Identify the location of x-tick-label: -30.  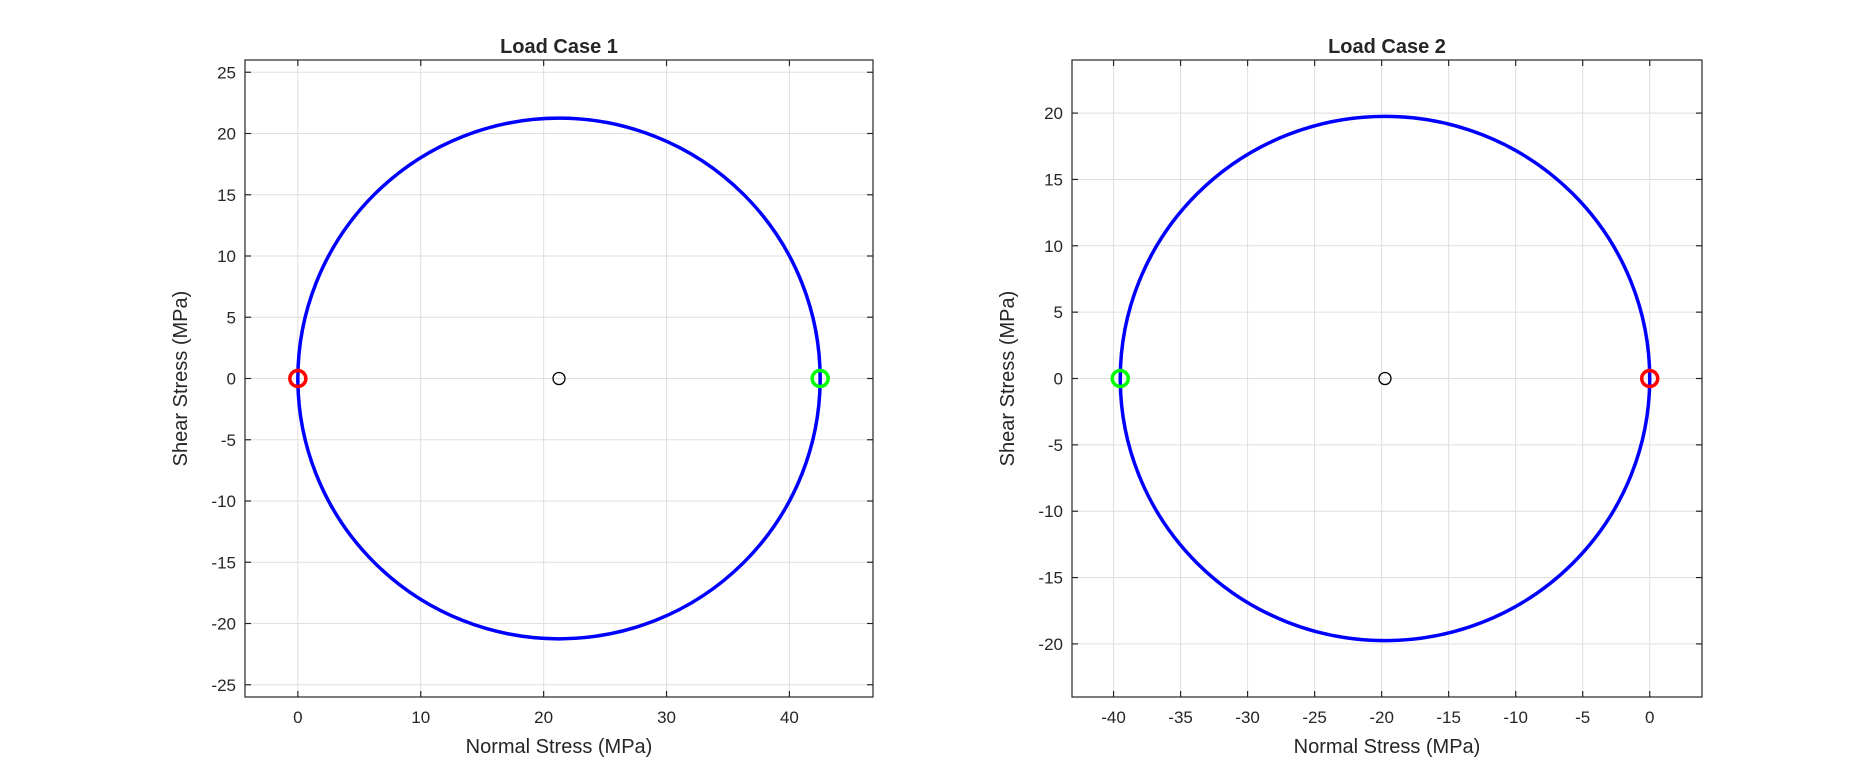
(1247, 717).